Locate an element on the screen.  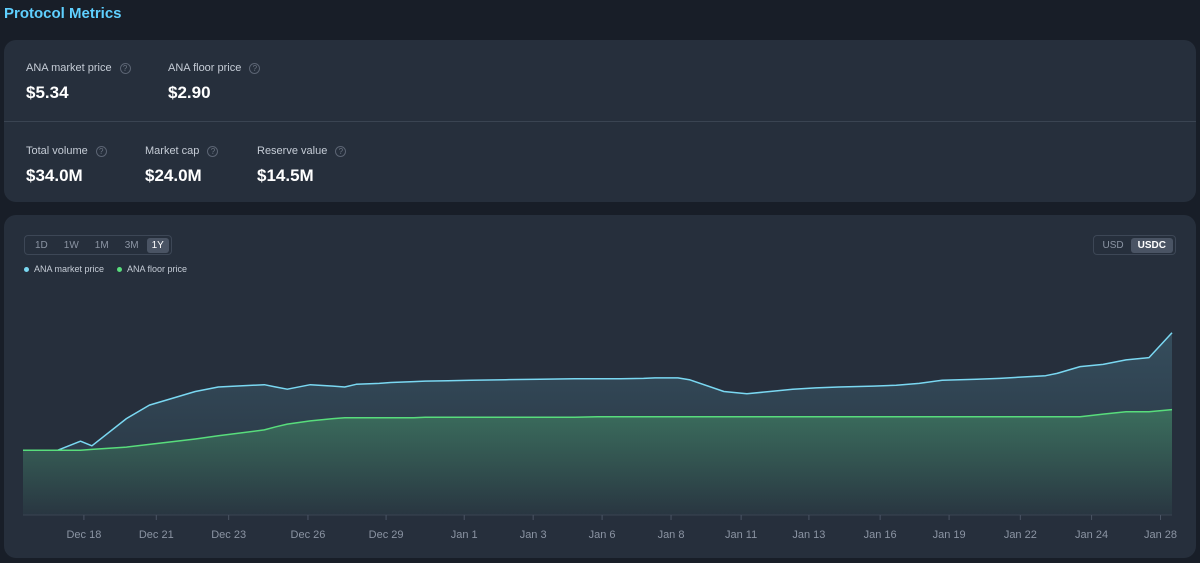
x-tick-label: Jan 24 is located at coordinates (1091, 535).